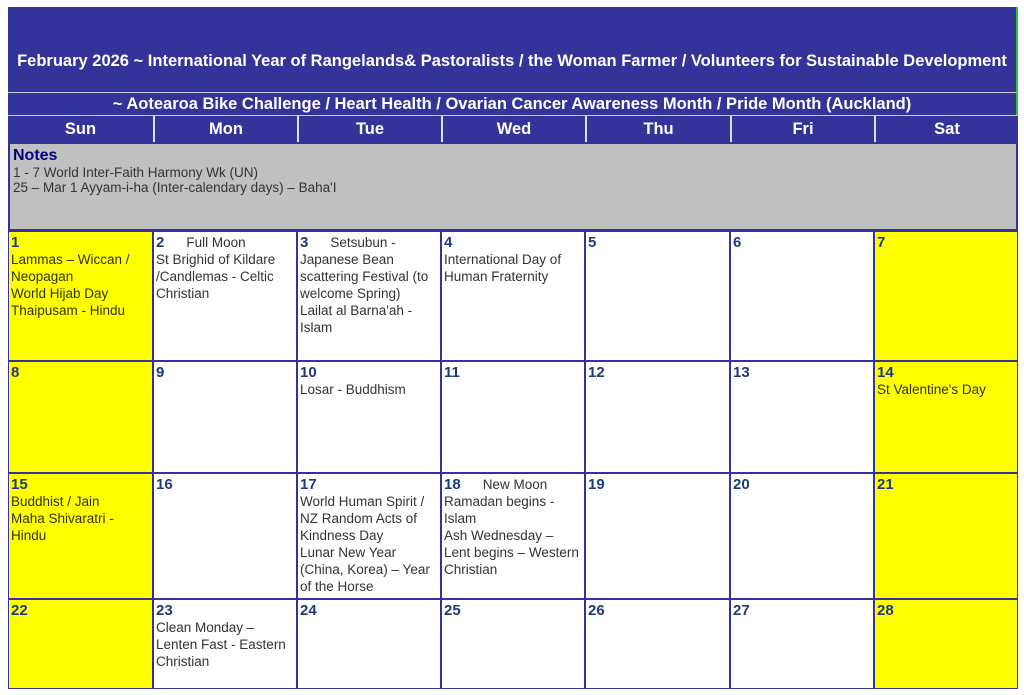 Image resolution: width=1024 pixels, height=695 pixels. I want to click on day-number: 26, so click(596, 610).